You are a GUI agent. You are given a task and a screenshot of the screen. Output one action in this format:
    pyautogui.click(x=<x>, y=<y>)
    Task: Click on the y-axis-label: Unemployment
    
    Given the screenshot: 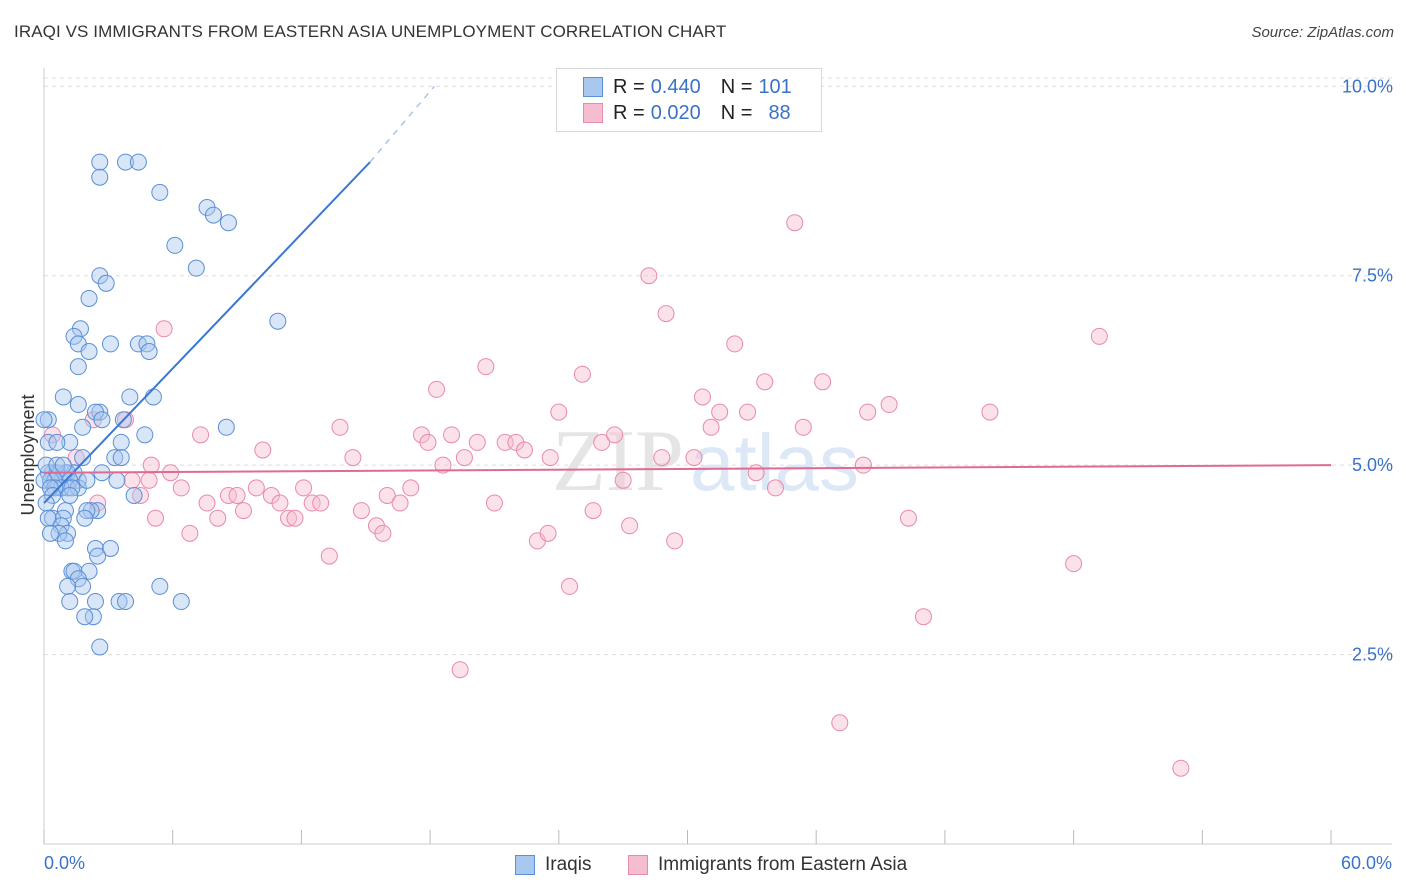 What is the action you would take?
    pyautogui.click(x=28, y=454)
    